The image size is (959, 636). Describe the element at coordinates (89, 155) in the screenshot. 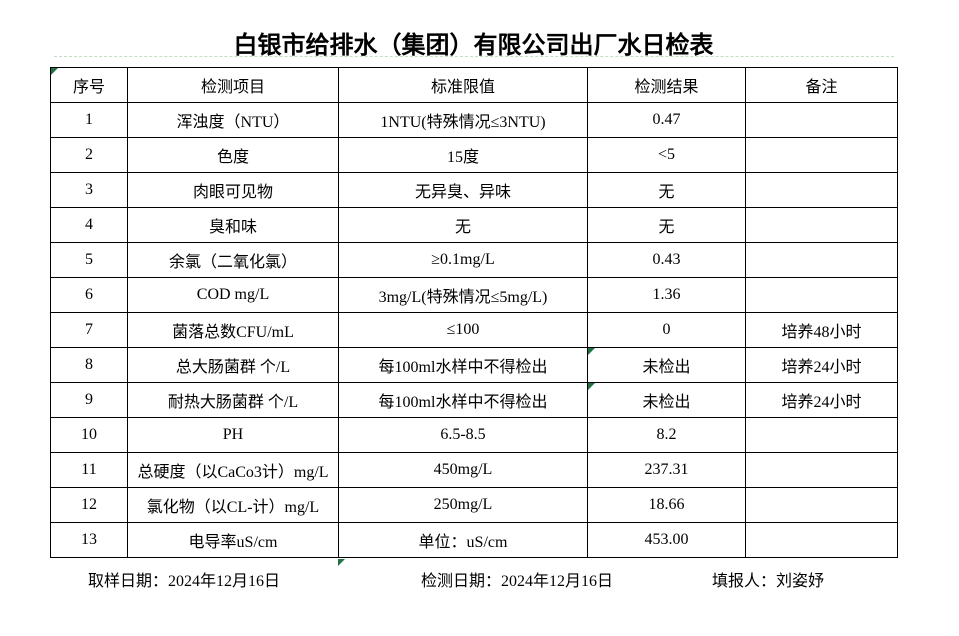

I see `cell-index: 2` at that location.